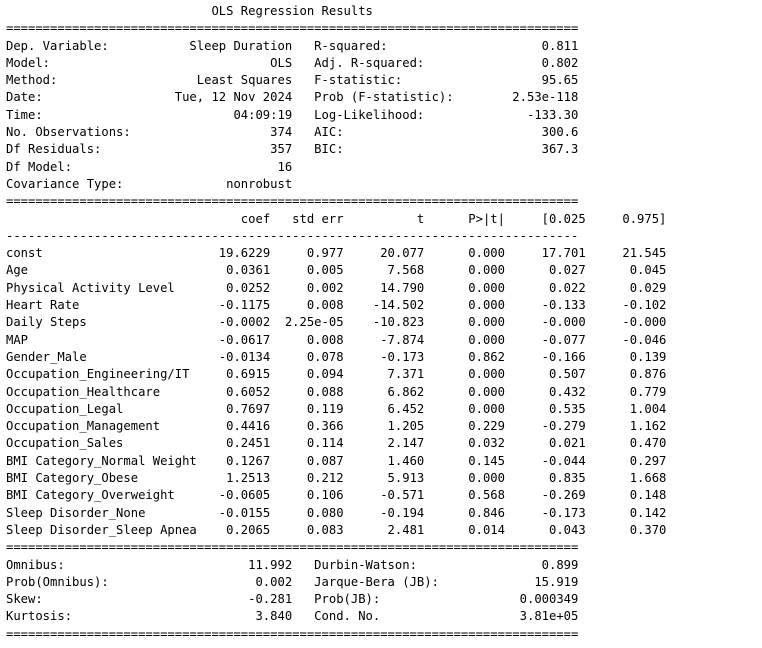 The height and width of the screenshot is (648, 762). Describe the element at coordinates (233, 495) in the screenshot. I see `table-cell: -0.0605` at that location.